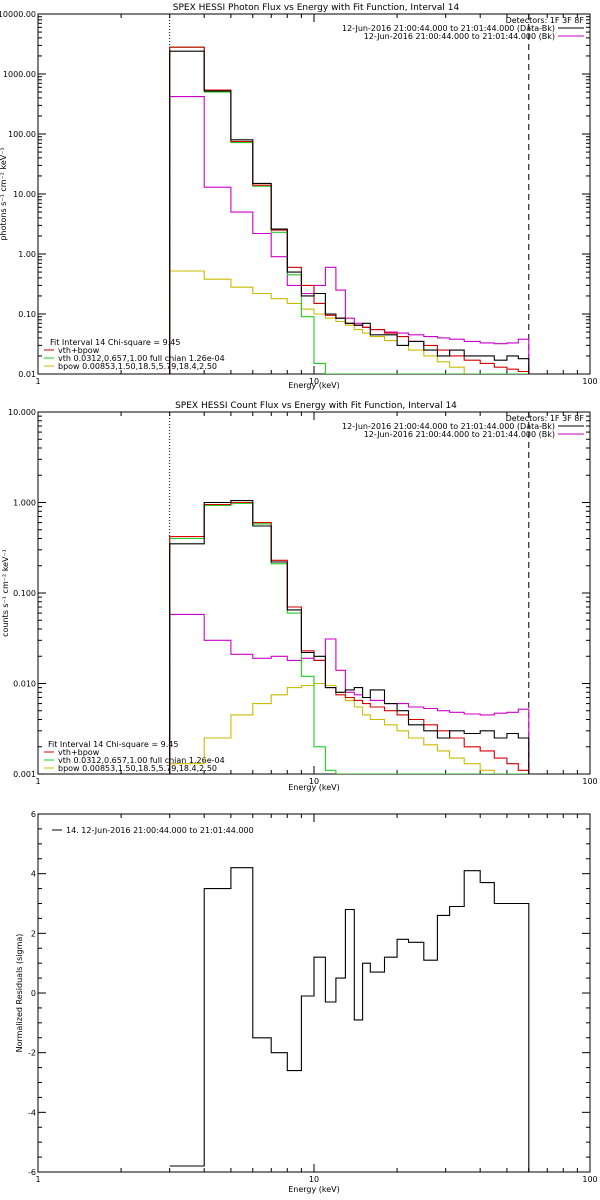 This screenshot has width=600, height=1200. I want to click on photon-flux-y-tick-label: 0.10, so click(27, 314).